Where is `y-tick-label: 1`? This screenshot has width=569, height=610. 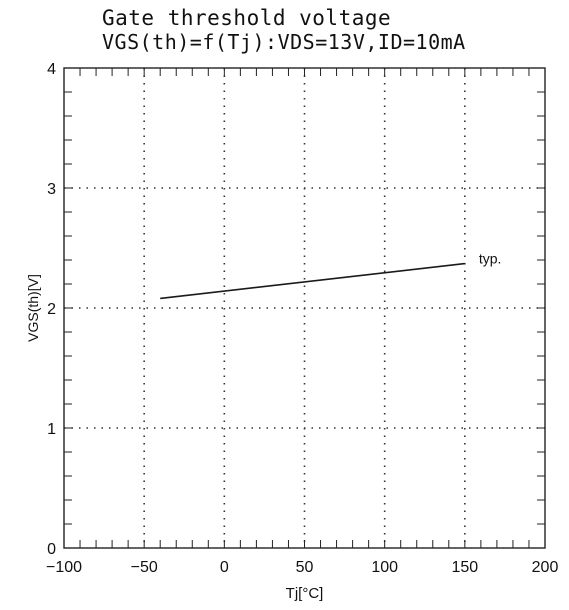 y-tick-label: 1 is located at coordinates (51, 429).